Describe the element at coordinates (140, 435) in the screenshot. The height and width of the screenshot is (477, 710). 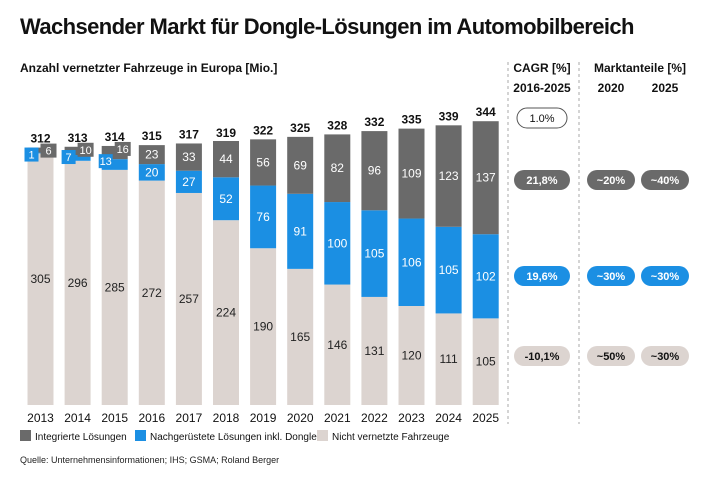
I see `legend-swatch-retrofit` at that location.